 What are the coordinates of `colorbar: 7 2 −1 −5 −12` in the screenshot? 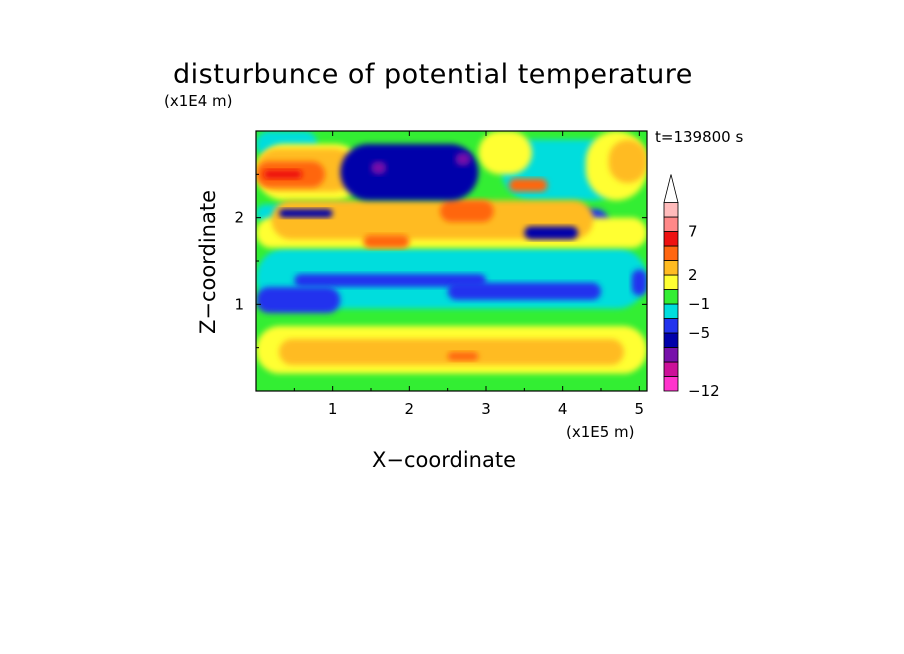 It's located at (691, 287).